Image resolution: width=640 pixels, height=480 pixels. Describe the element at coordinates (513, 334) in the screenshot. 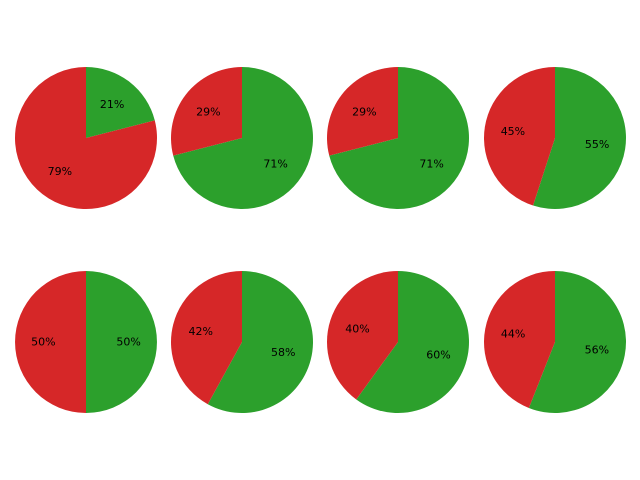

I see `pie-8-label-2: 44%` at that location.